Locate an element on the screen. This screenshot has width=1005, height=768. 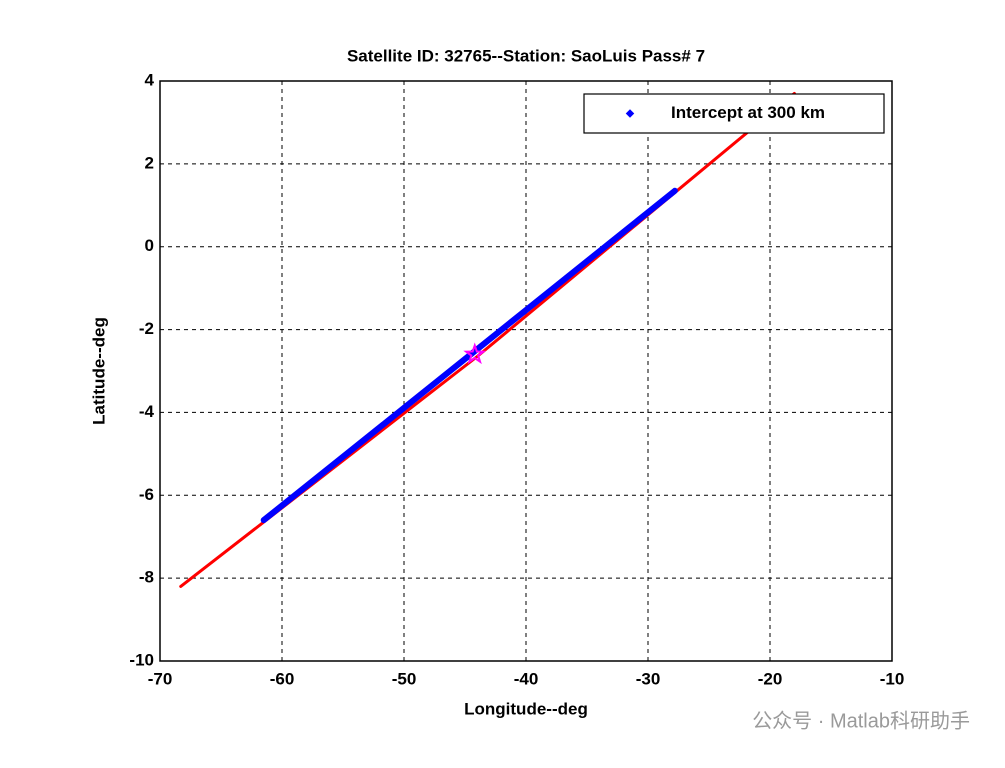
watermark: 公众号 · Matlab科研助手 is located at coordinates (861, 720).